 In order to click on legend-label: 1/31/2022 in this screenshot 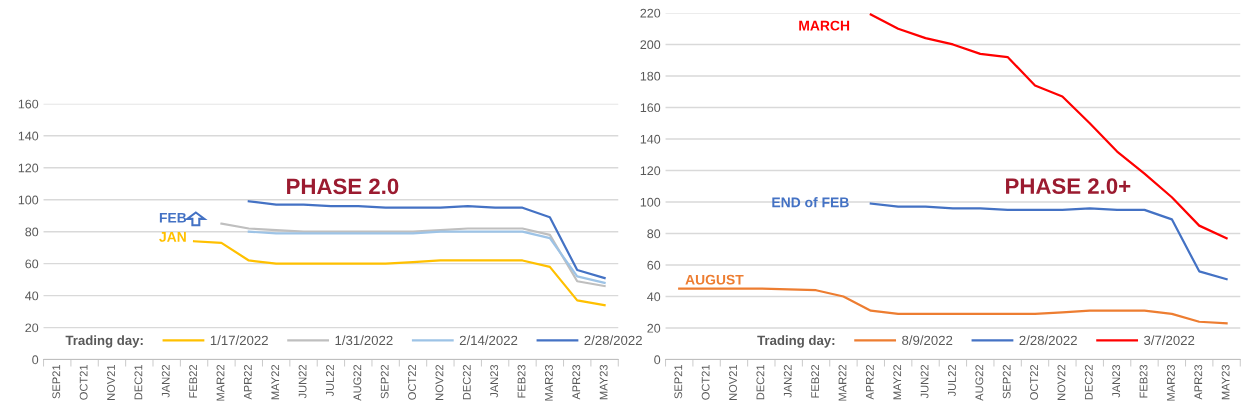, I will do `click(364, 340)`.